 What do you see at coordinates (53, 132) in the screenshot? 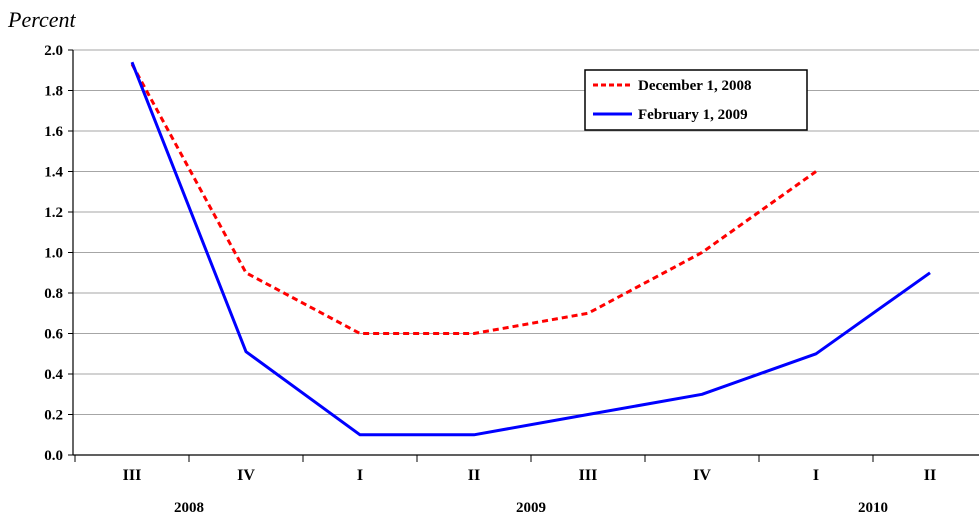
I see `y-tick-label: 1.6` at bounding box center [53, 132].